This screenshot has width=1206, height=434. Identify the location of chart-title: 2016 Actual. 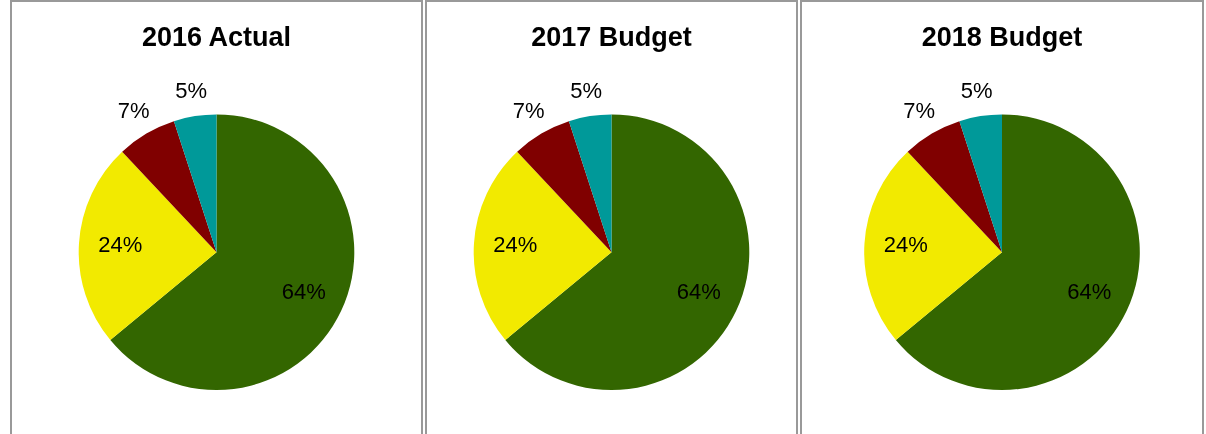
(216, 36).